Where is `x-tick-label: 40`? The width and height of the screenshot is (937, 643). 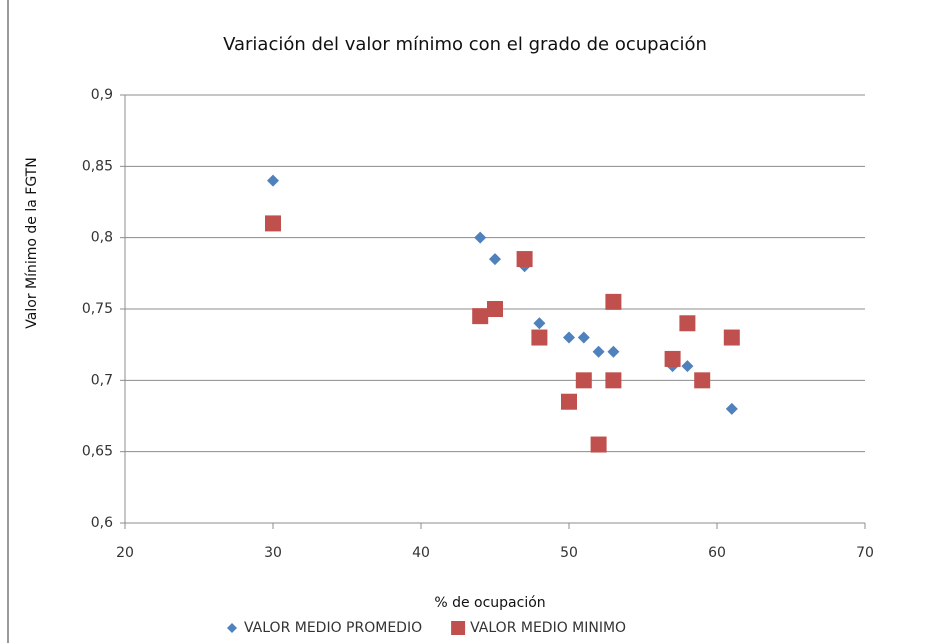
x-tick-label: 40 is located at coordinates (421, 553).